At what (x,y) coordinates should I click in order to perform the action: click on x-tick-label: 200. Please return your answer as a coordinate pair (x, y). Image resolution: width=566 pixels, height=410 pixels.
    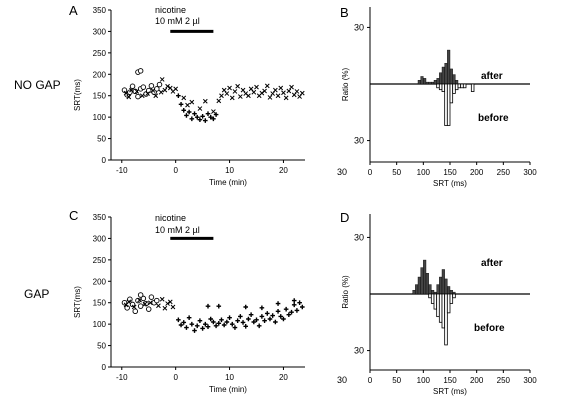
    Looking at the image, I should click on (477, 172).